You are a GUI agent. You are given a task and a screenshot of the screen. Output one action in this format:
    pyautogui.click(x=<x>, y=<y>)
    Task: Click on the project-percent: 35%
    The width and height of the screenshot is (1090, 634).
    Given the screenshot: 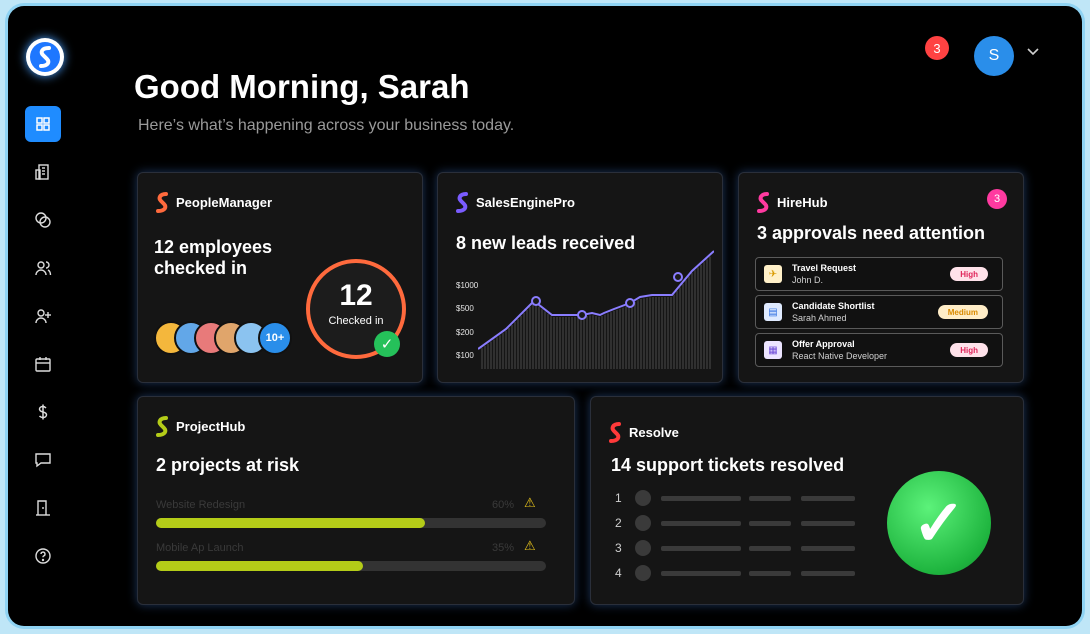 What is the action you would take?
    pyautogui.click(x=503, y=548)
    